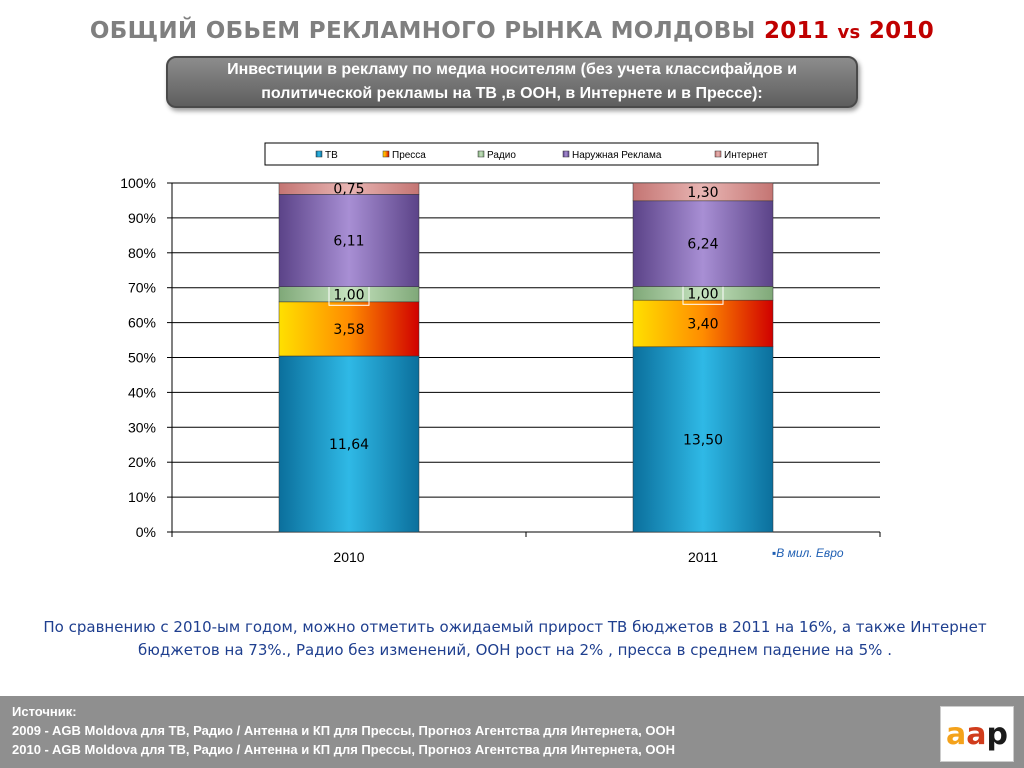 The image size is (1024, 768). What do you see at coordinates (808, 553) in the screenshot?
I see `unit-note: ▪В мил. Евро` at bounding box center [808, 553].